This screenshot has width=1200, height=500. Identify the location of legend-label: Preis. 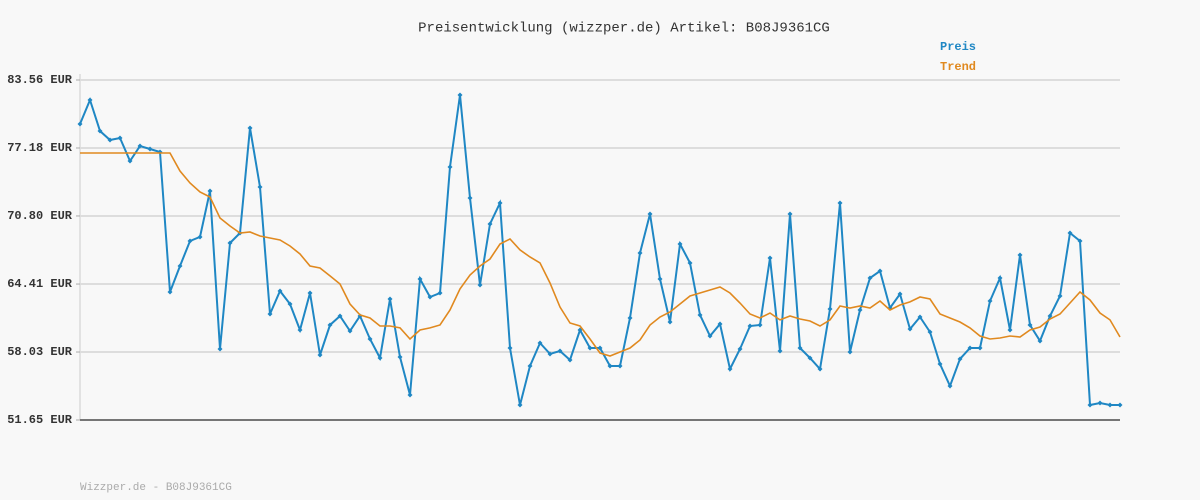
(958, 47).